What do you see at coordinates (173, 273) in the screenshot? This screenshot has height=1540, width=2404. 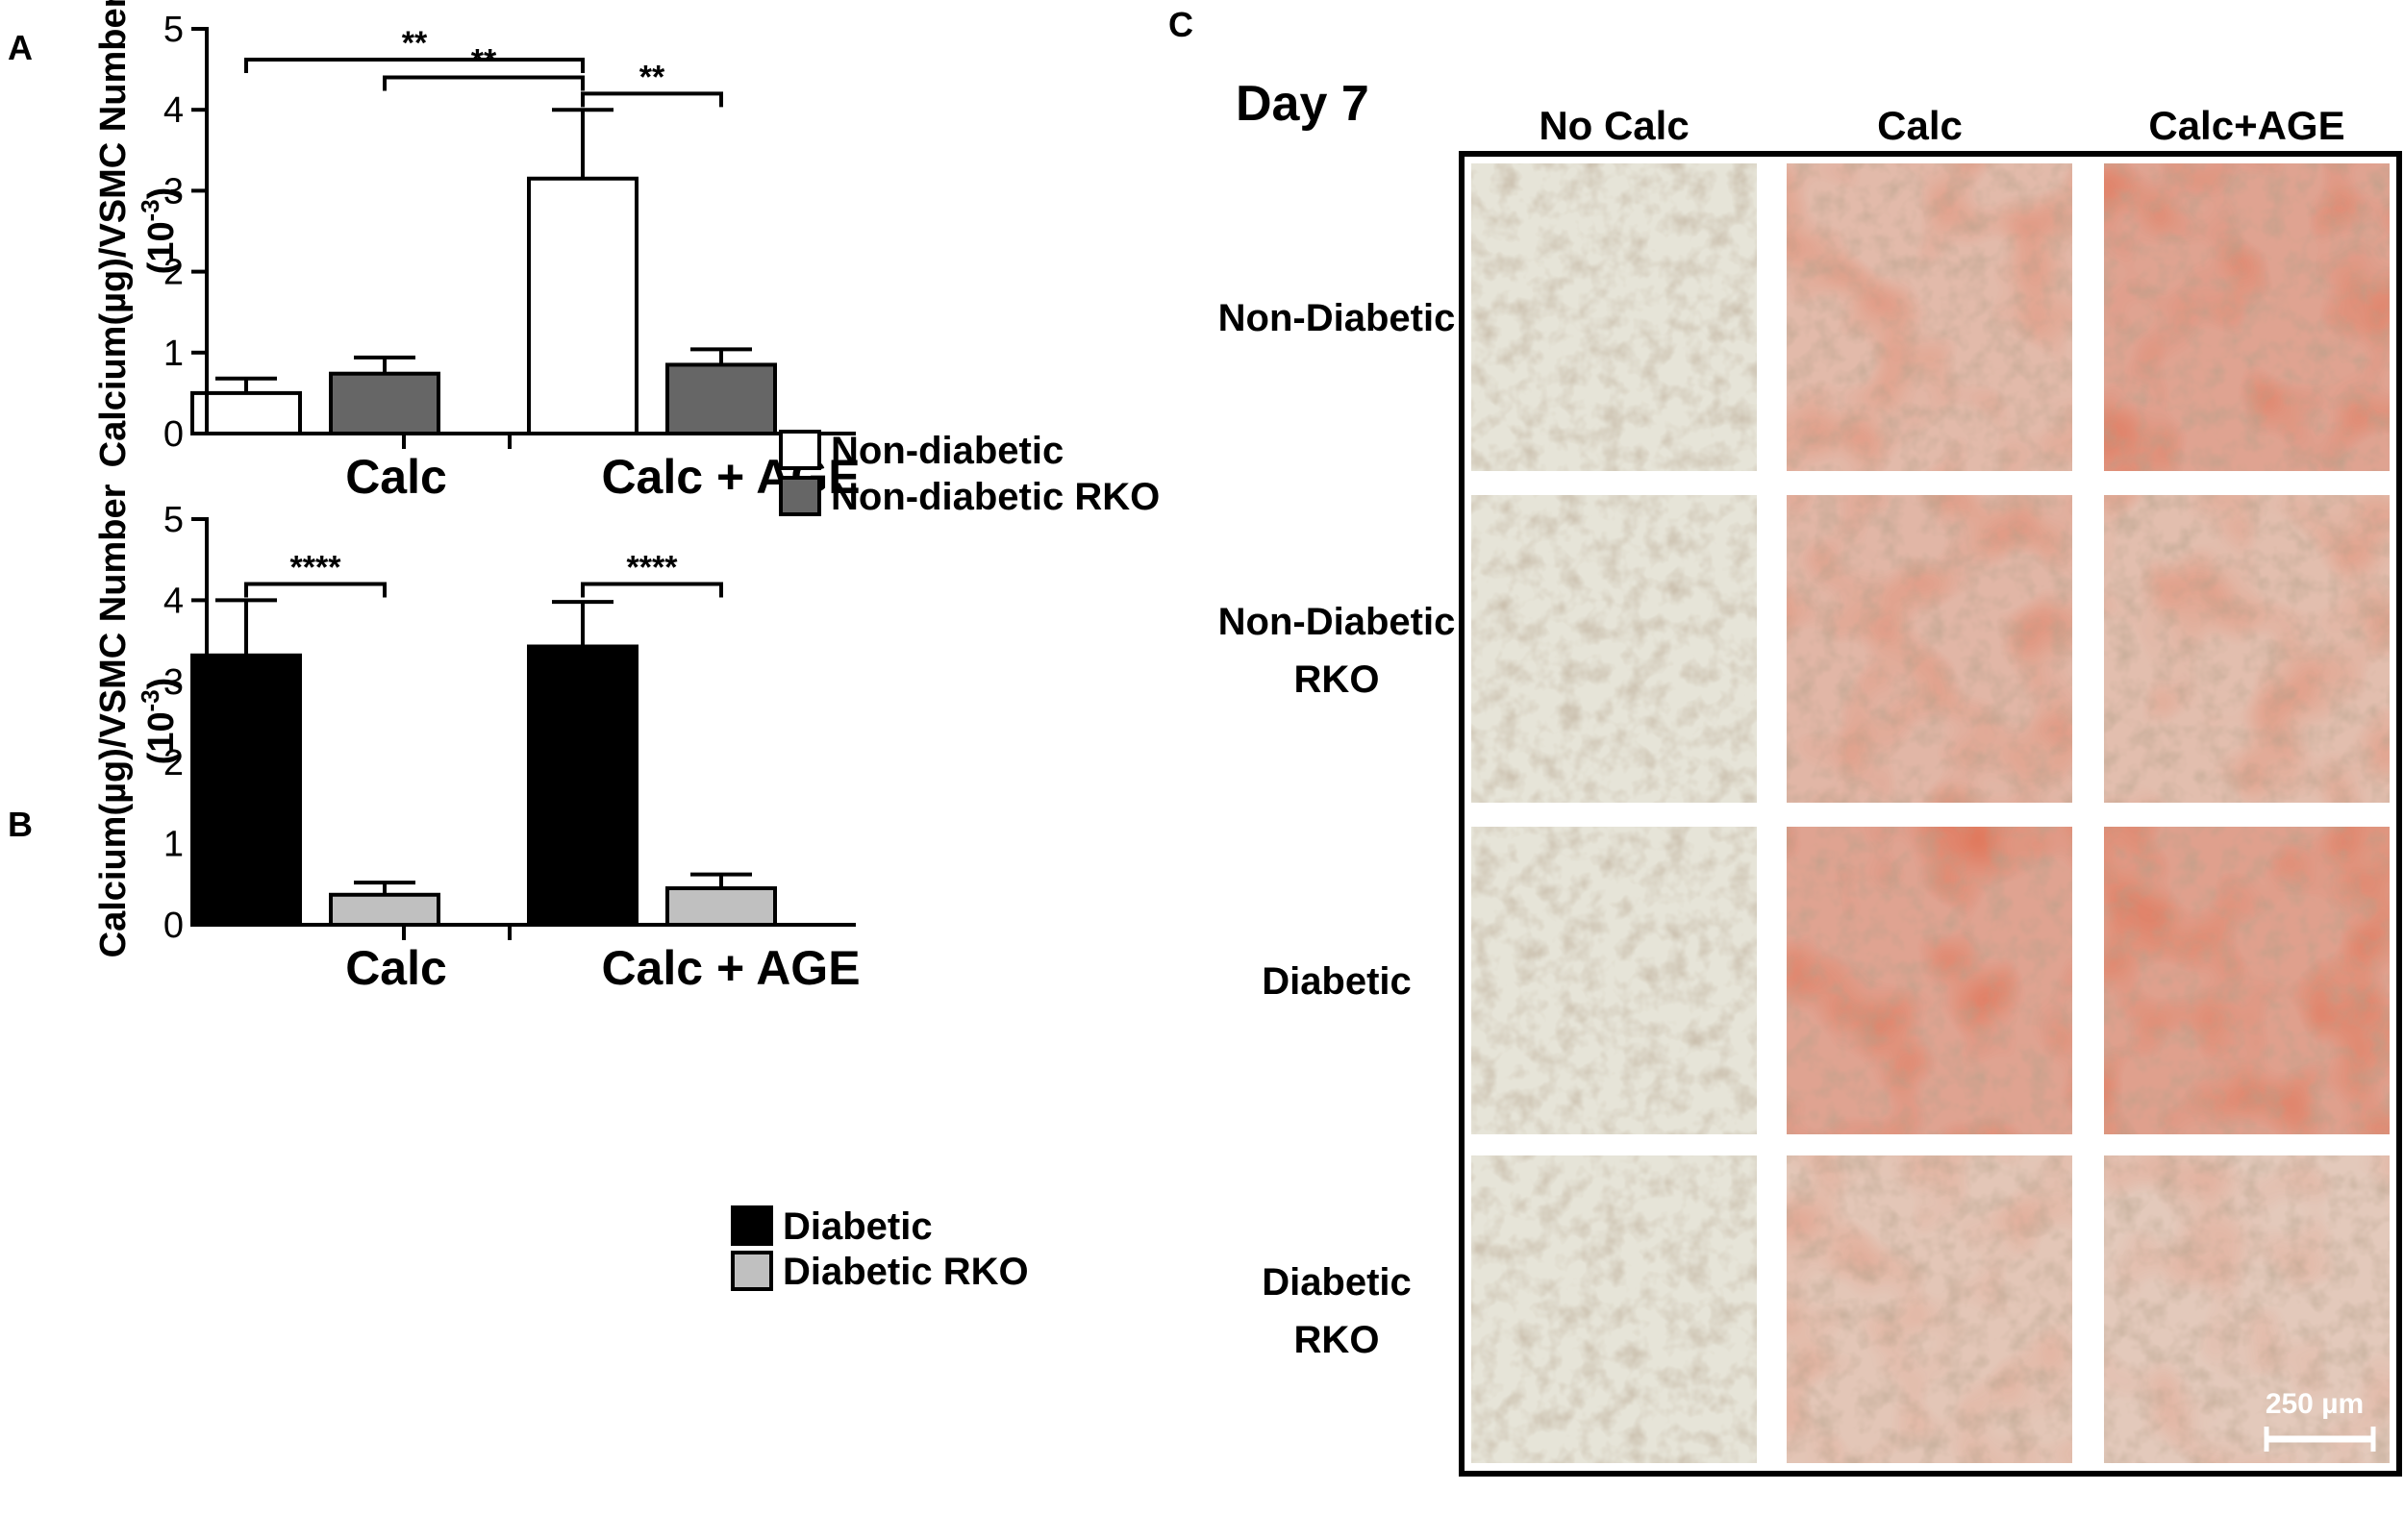 I see `chart-a-y-tick-label-2: 2` at bounding box center [173, 273].